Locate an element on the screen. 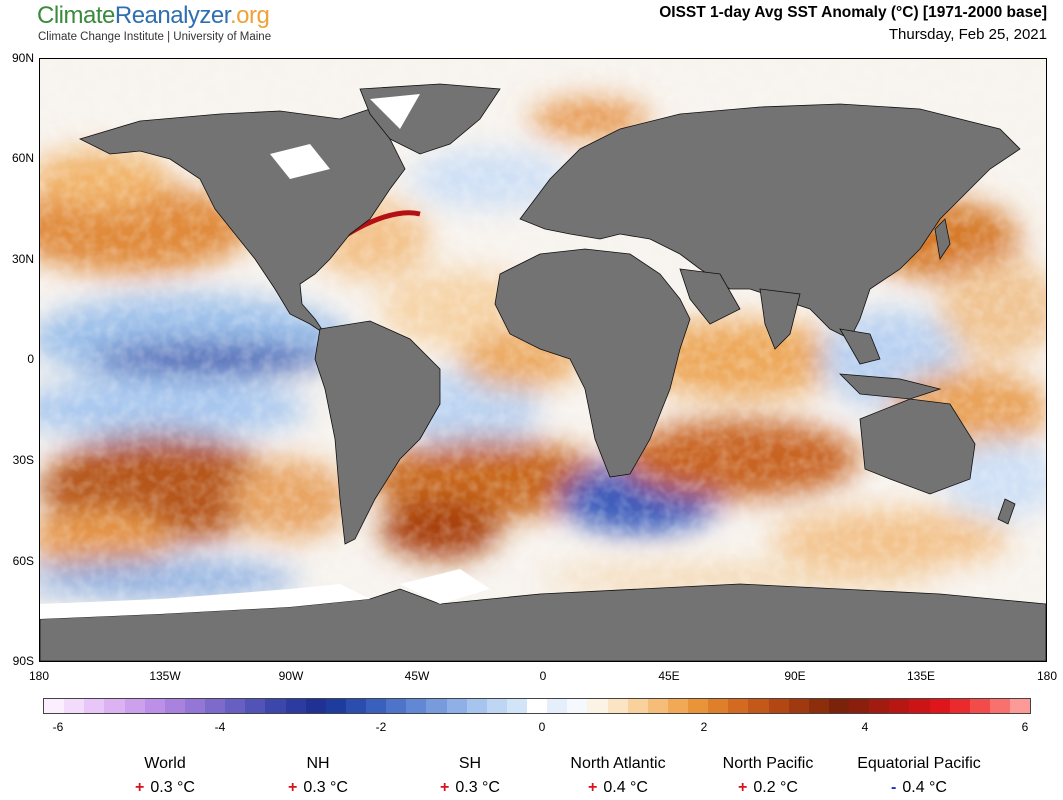  colorbar-label: 2 is located at coordinates (704, 727).